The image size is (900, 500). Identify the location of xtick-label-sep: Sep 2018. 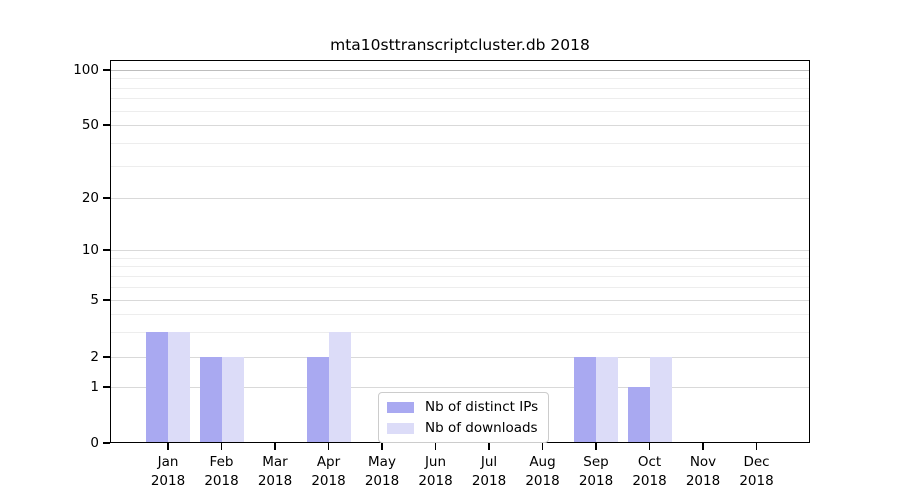
(596, 471).